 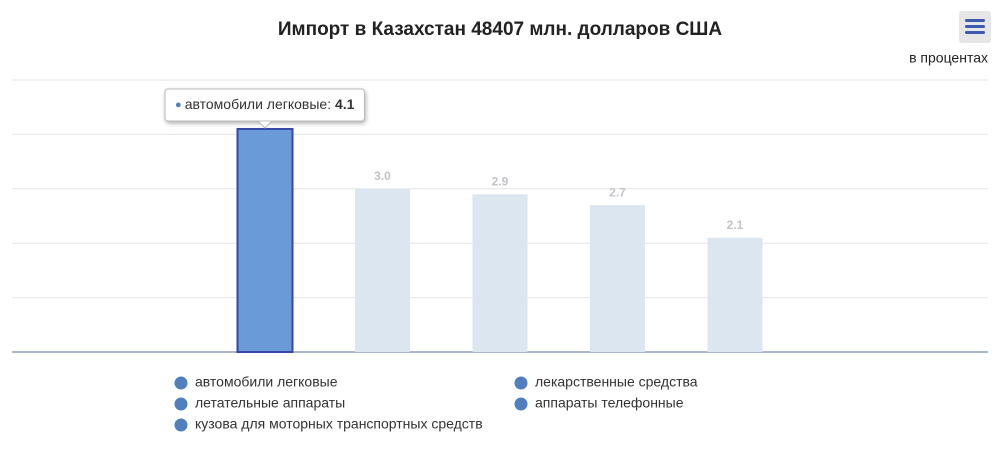 I want to click on tooltip: ● автомобили легковые: 4.1, so click(x=264, y=108).